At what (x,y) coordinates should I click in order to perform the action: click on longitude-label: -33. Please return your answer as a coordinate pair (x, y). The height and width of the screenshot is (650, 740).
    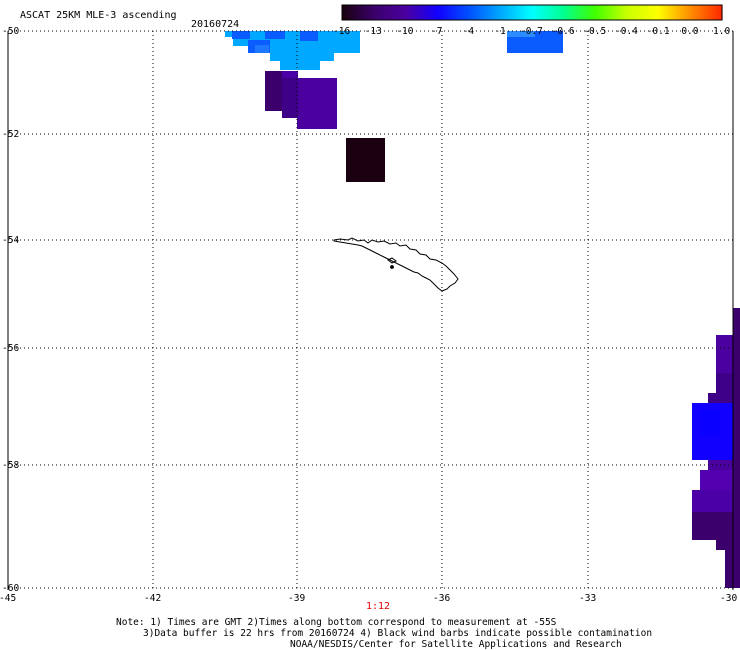
    Looking at the image, I should click on (588, 598).